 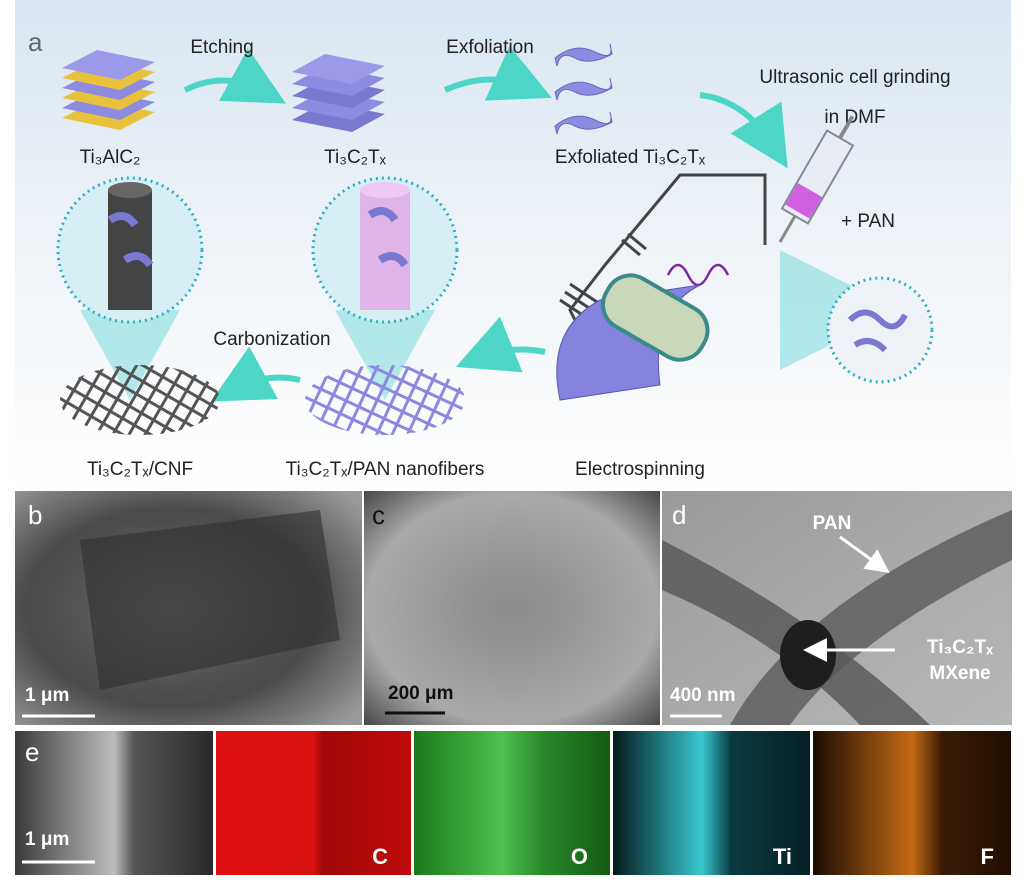 I want to click on material-label: Ti₃C₂Tₓ/CNF, so click(x=140, y=469).